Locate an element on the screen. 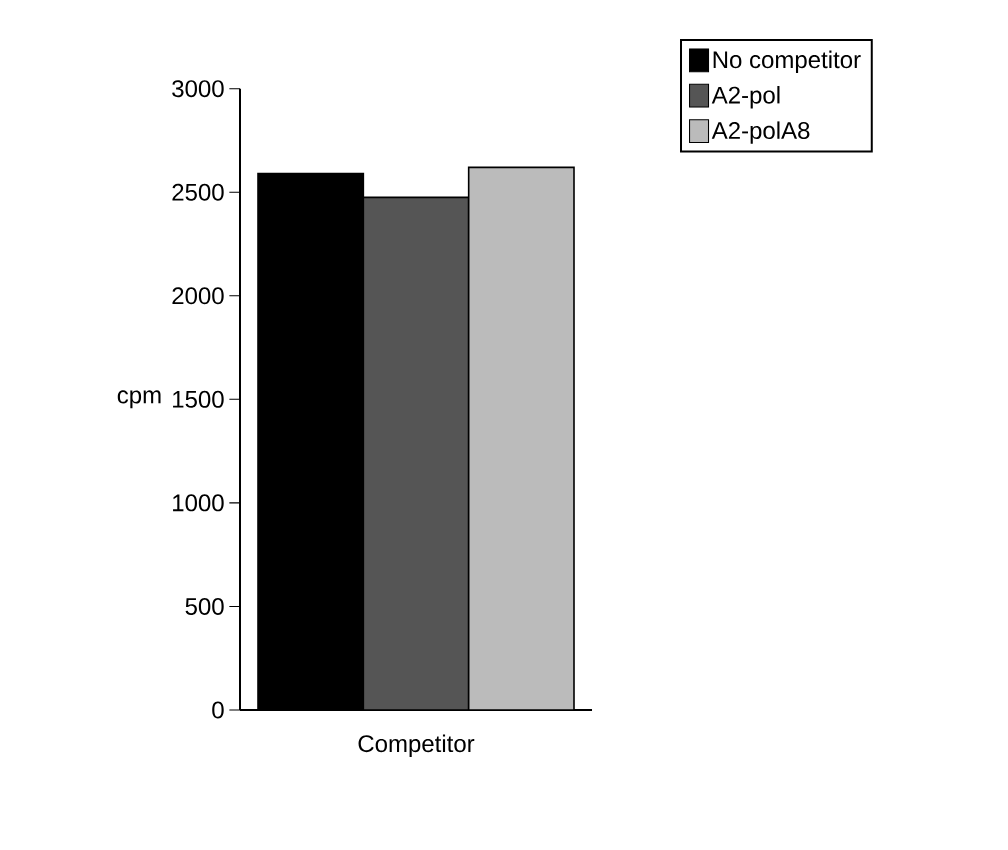 This screenshot has height=850, width=1008. y-tick-label: 1500 is located at coordinates (198, 399).